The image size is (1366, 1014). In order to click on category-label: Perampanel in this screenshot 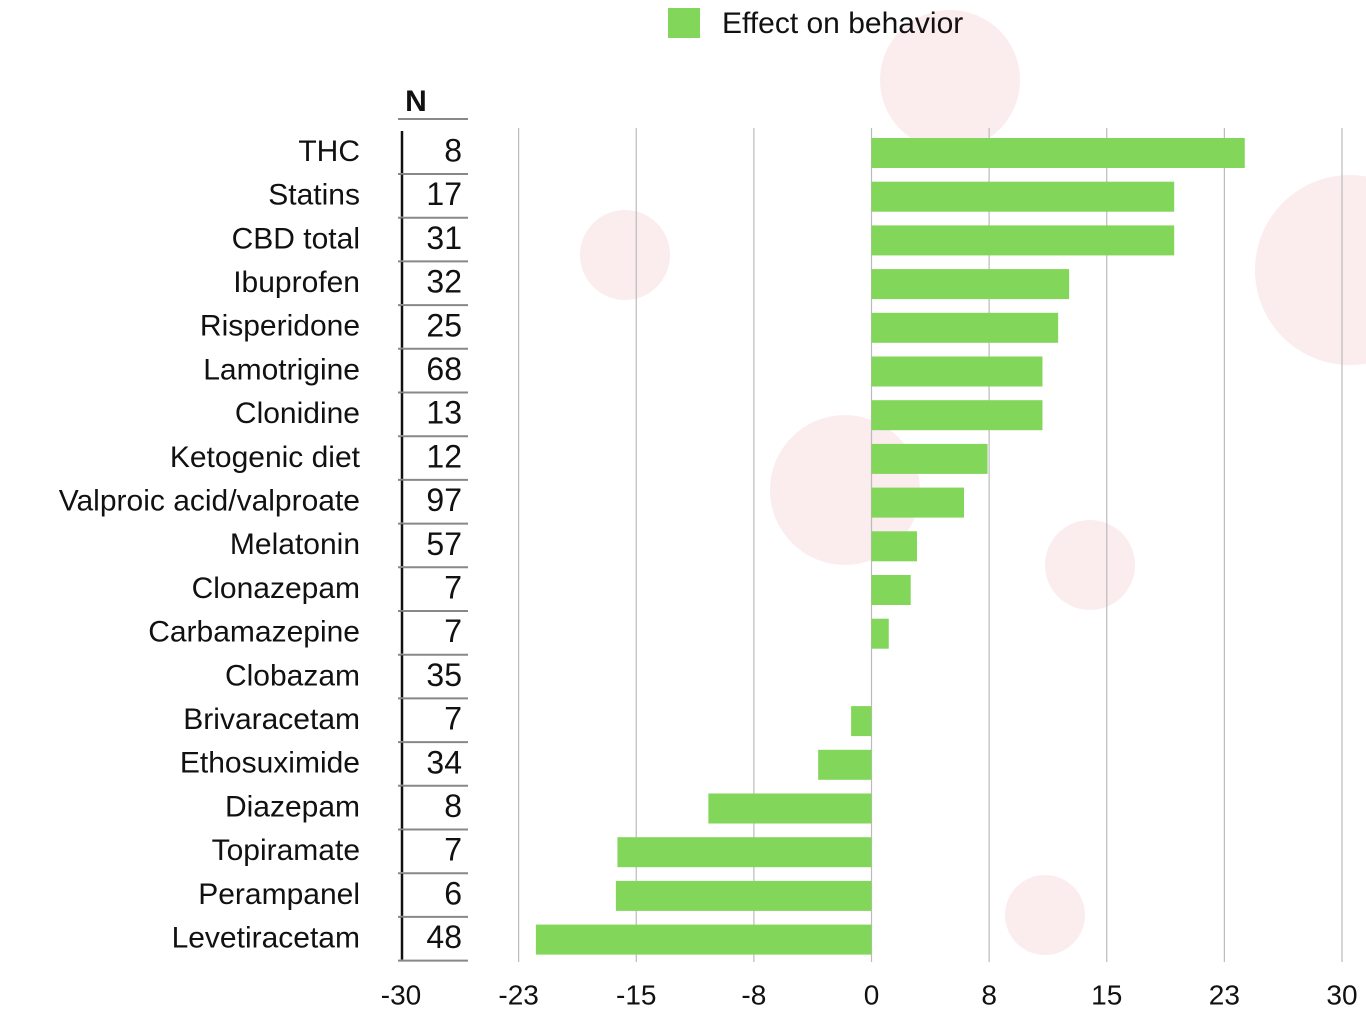, I will do `click(279, 894)`.